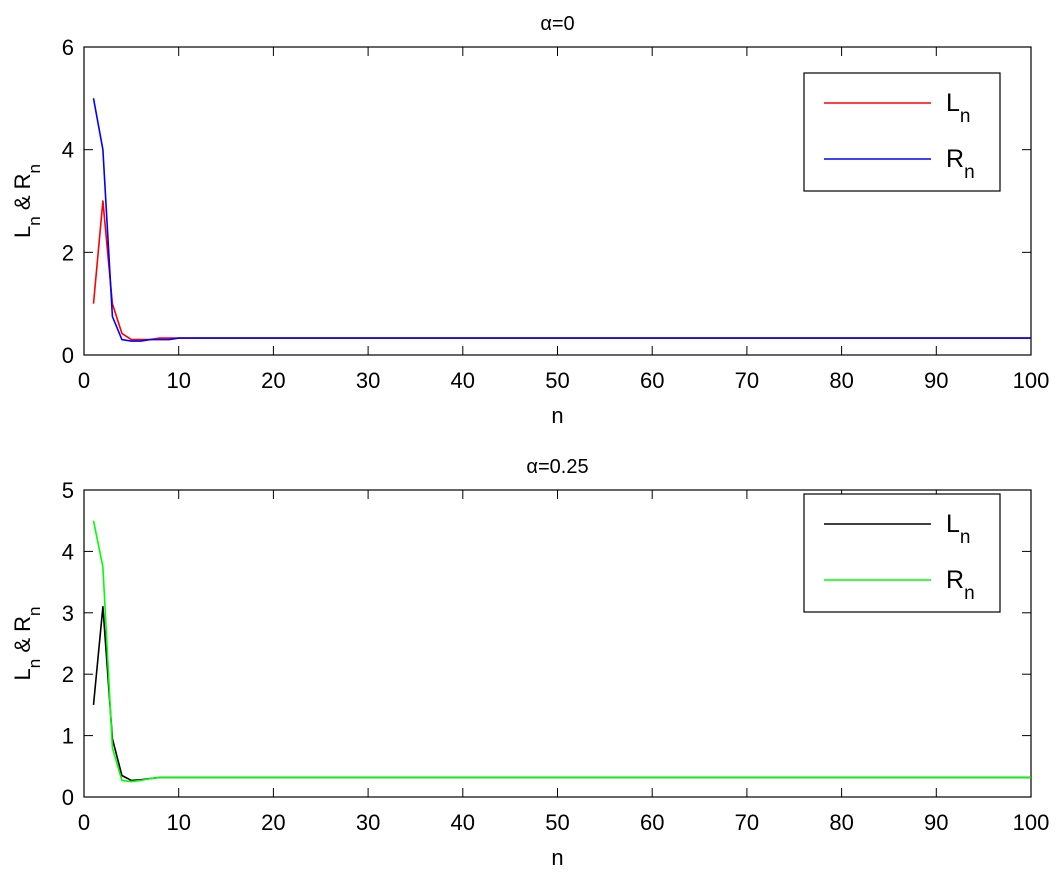 This screenshot has height=879, width=1058. What do you see at coordinates (557, 24) in the screenshot?
I see `chart-title: α=0` at bounding box center [557, 24].